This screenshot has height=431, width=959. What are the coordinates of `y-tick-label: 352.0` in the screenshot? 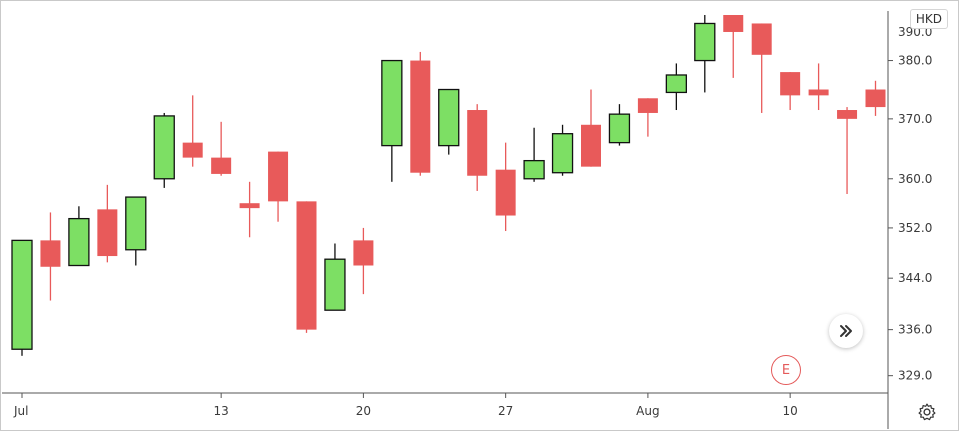 It's located at (915, 228).